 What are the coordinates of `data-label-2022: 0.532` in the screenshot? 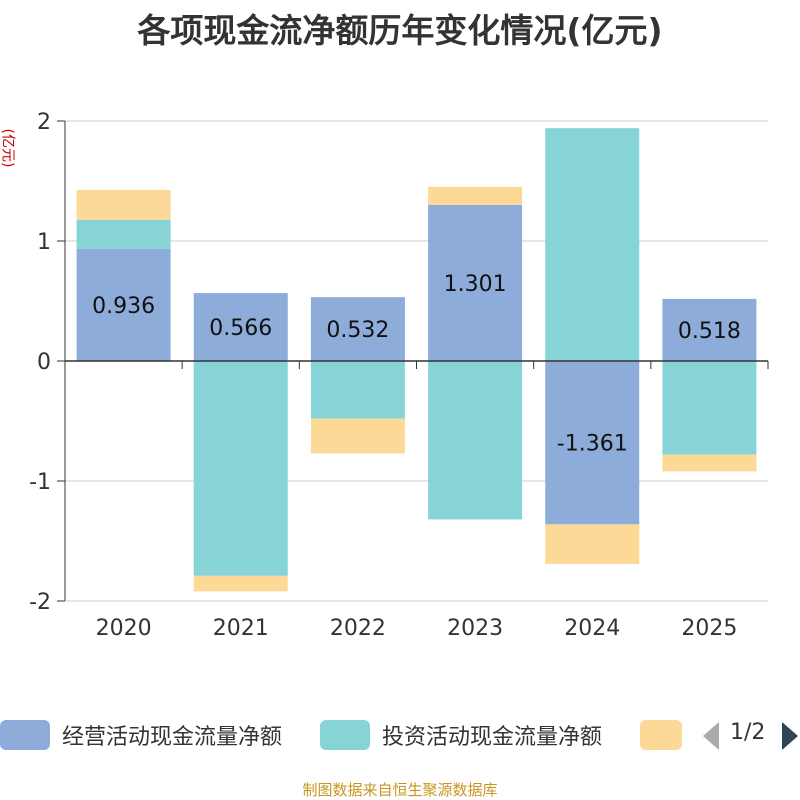 It's located at (357, 330).